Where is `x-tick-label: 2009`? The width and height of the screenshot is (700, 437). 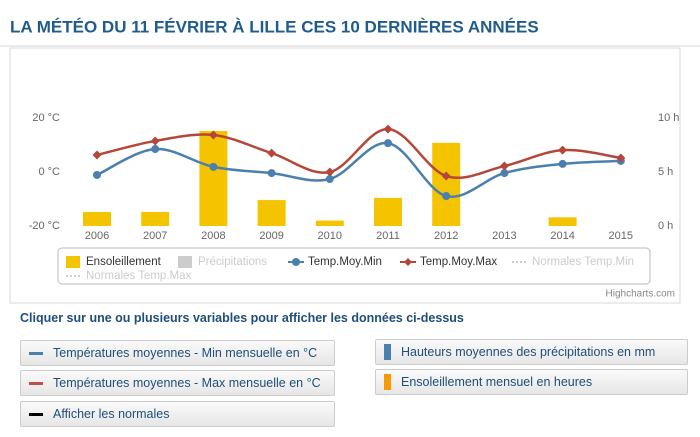 x-tick-label: 2009 is located at coordinates (271, 236).